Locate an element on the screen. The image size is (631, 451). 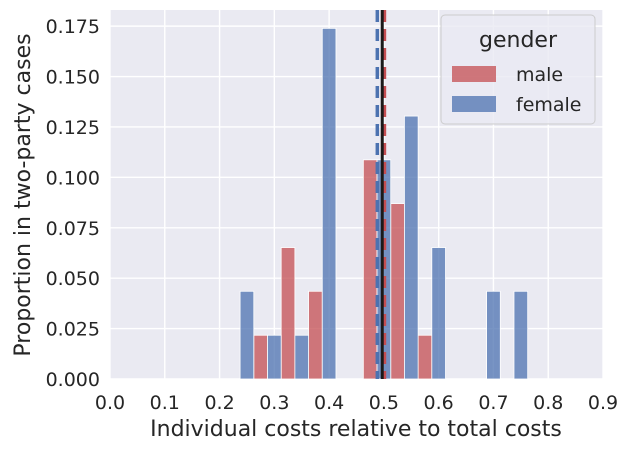
y-tick-label: 0.150 is located at coordinates (73, 78).